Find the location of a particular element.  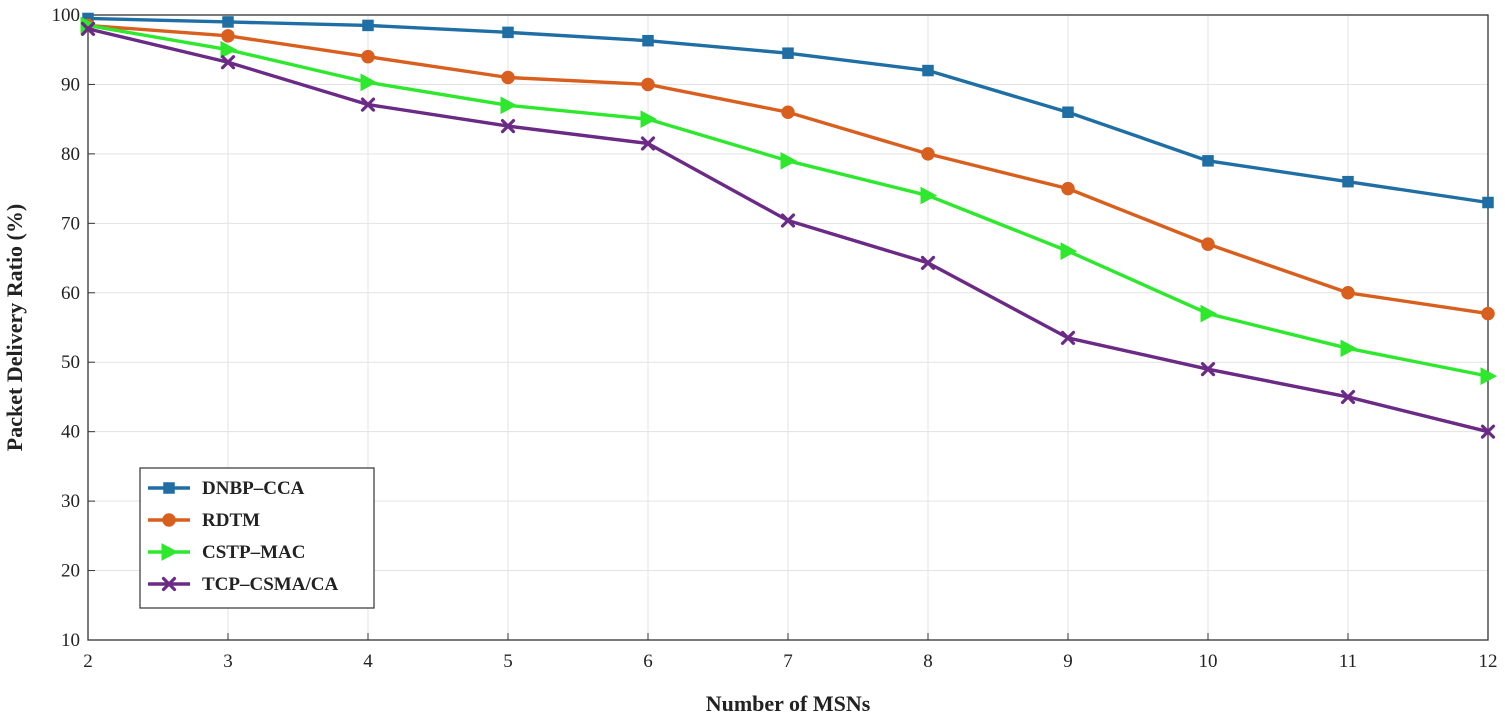

legend-item: DNBP–CCA is located at coordinates (226, 488).